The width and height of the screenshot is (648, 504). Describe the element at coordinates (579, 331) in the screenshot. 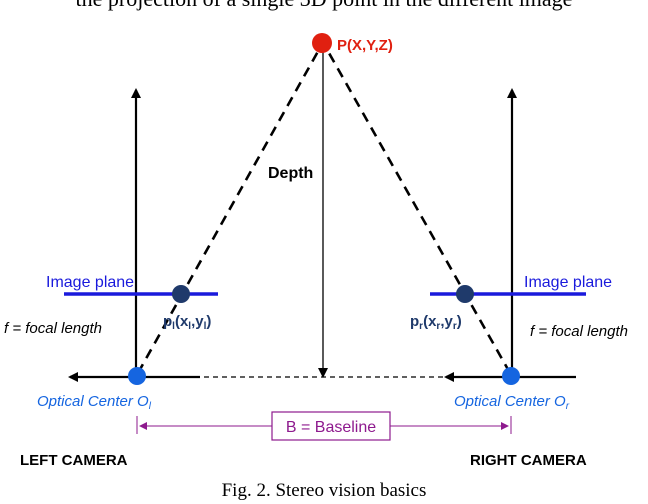

I see `right-focal-length-label: f = focal length` at that location.